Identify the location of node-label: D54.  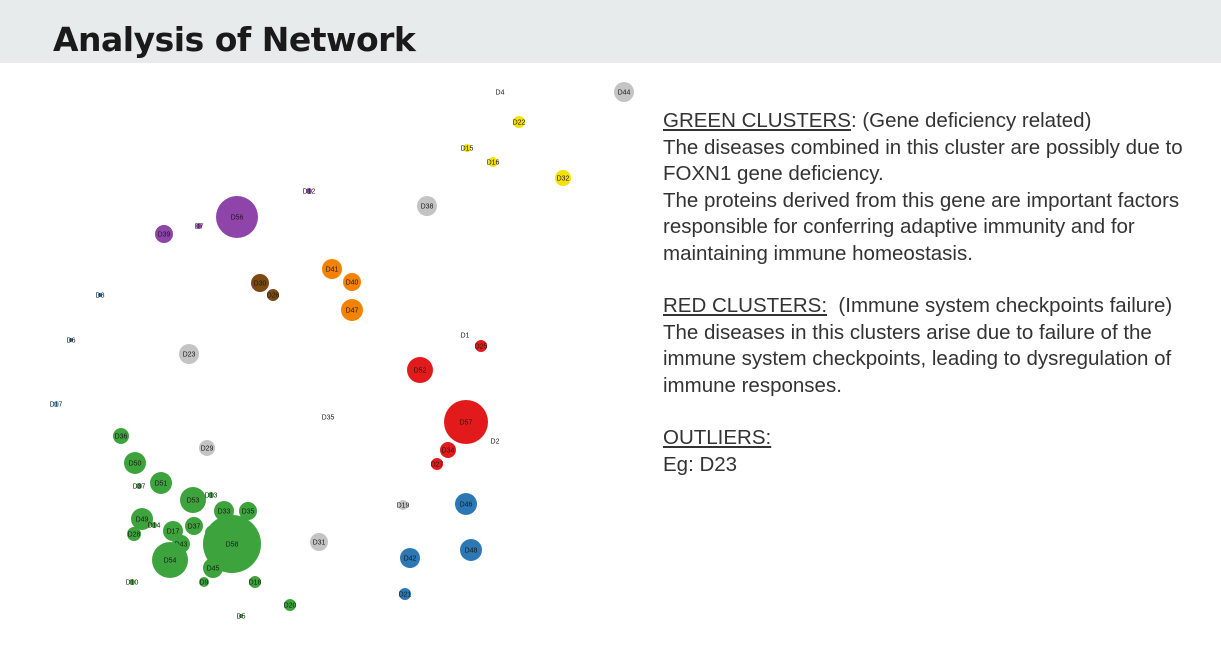
(170, 560).